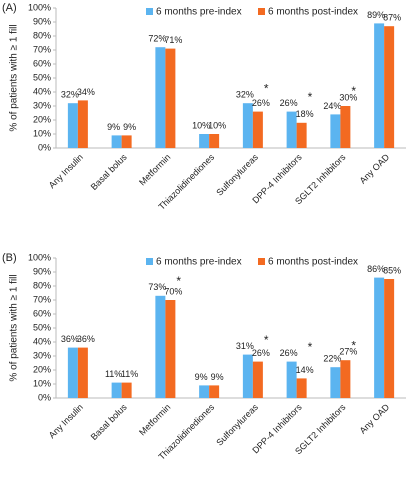 This screenshot has height=500, width=411. I want to click on value-label: 70%, so click(173, 291).